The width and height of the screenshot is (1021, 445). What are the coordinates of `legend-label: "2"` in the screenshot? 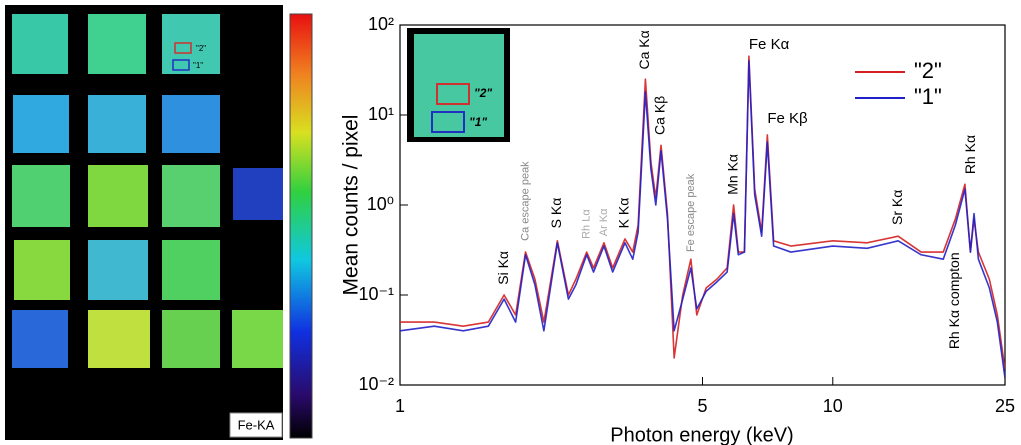 It's located at (928, 70).